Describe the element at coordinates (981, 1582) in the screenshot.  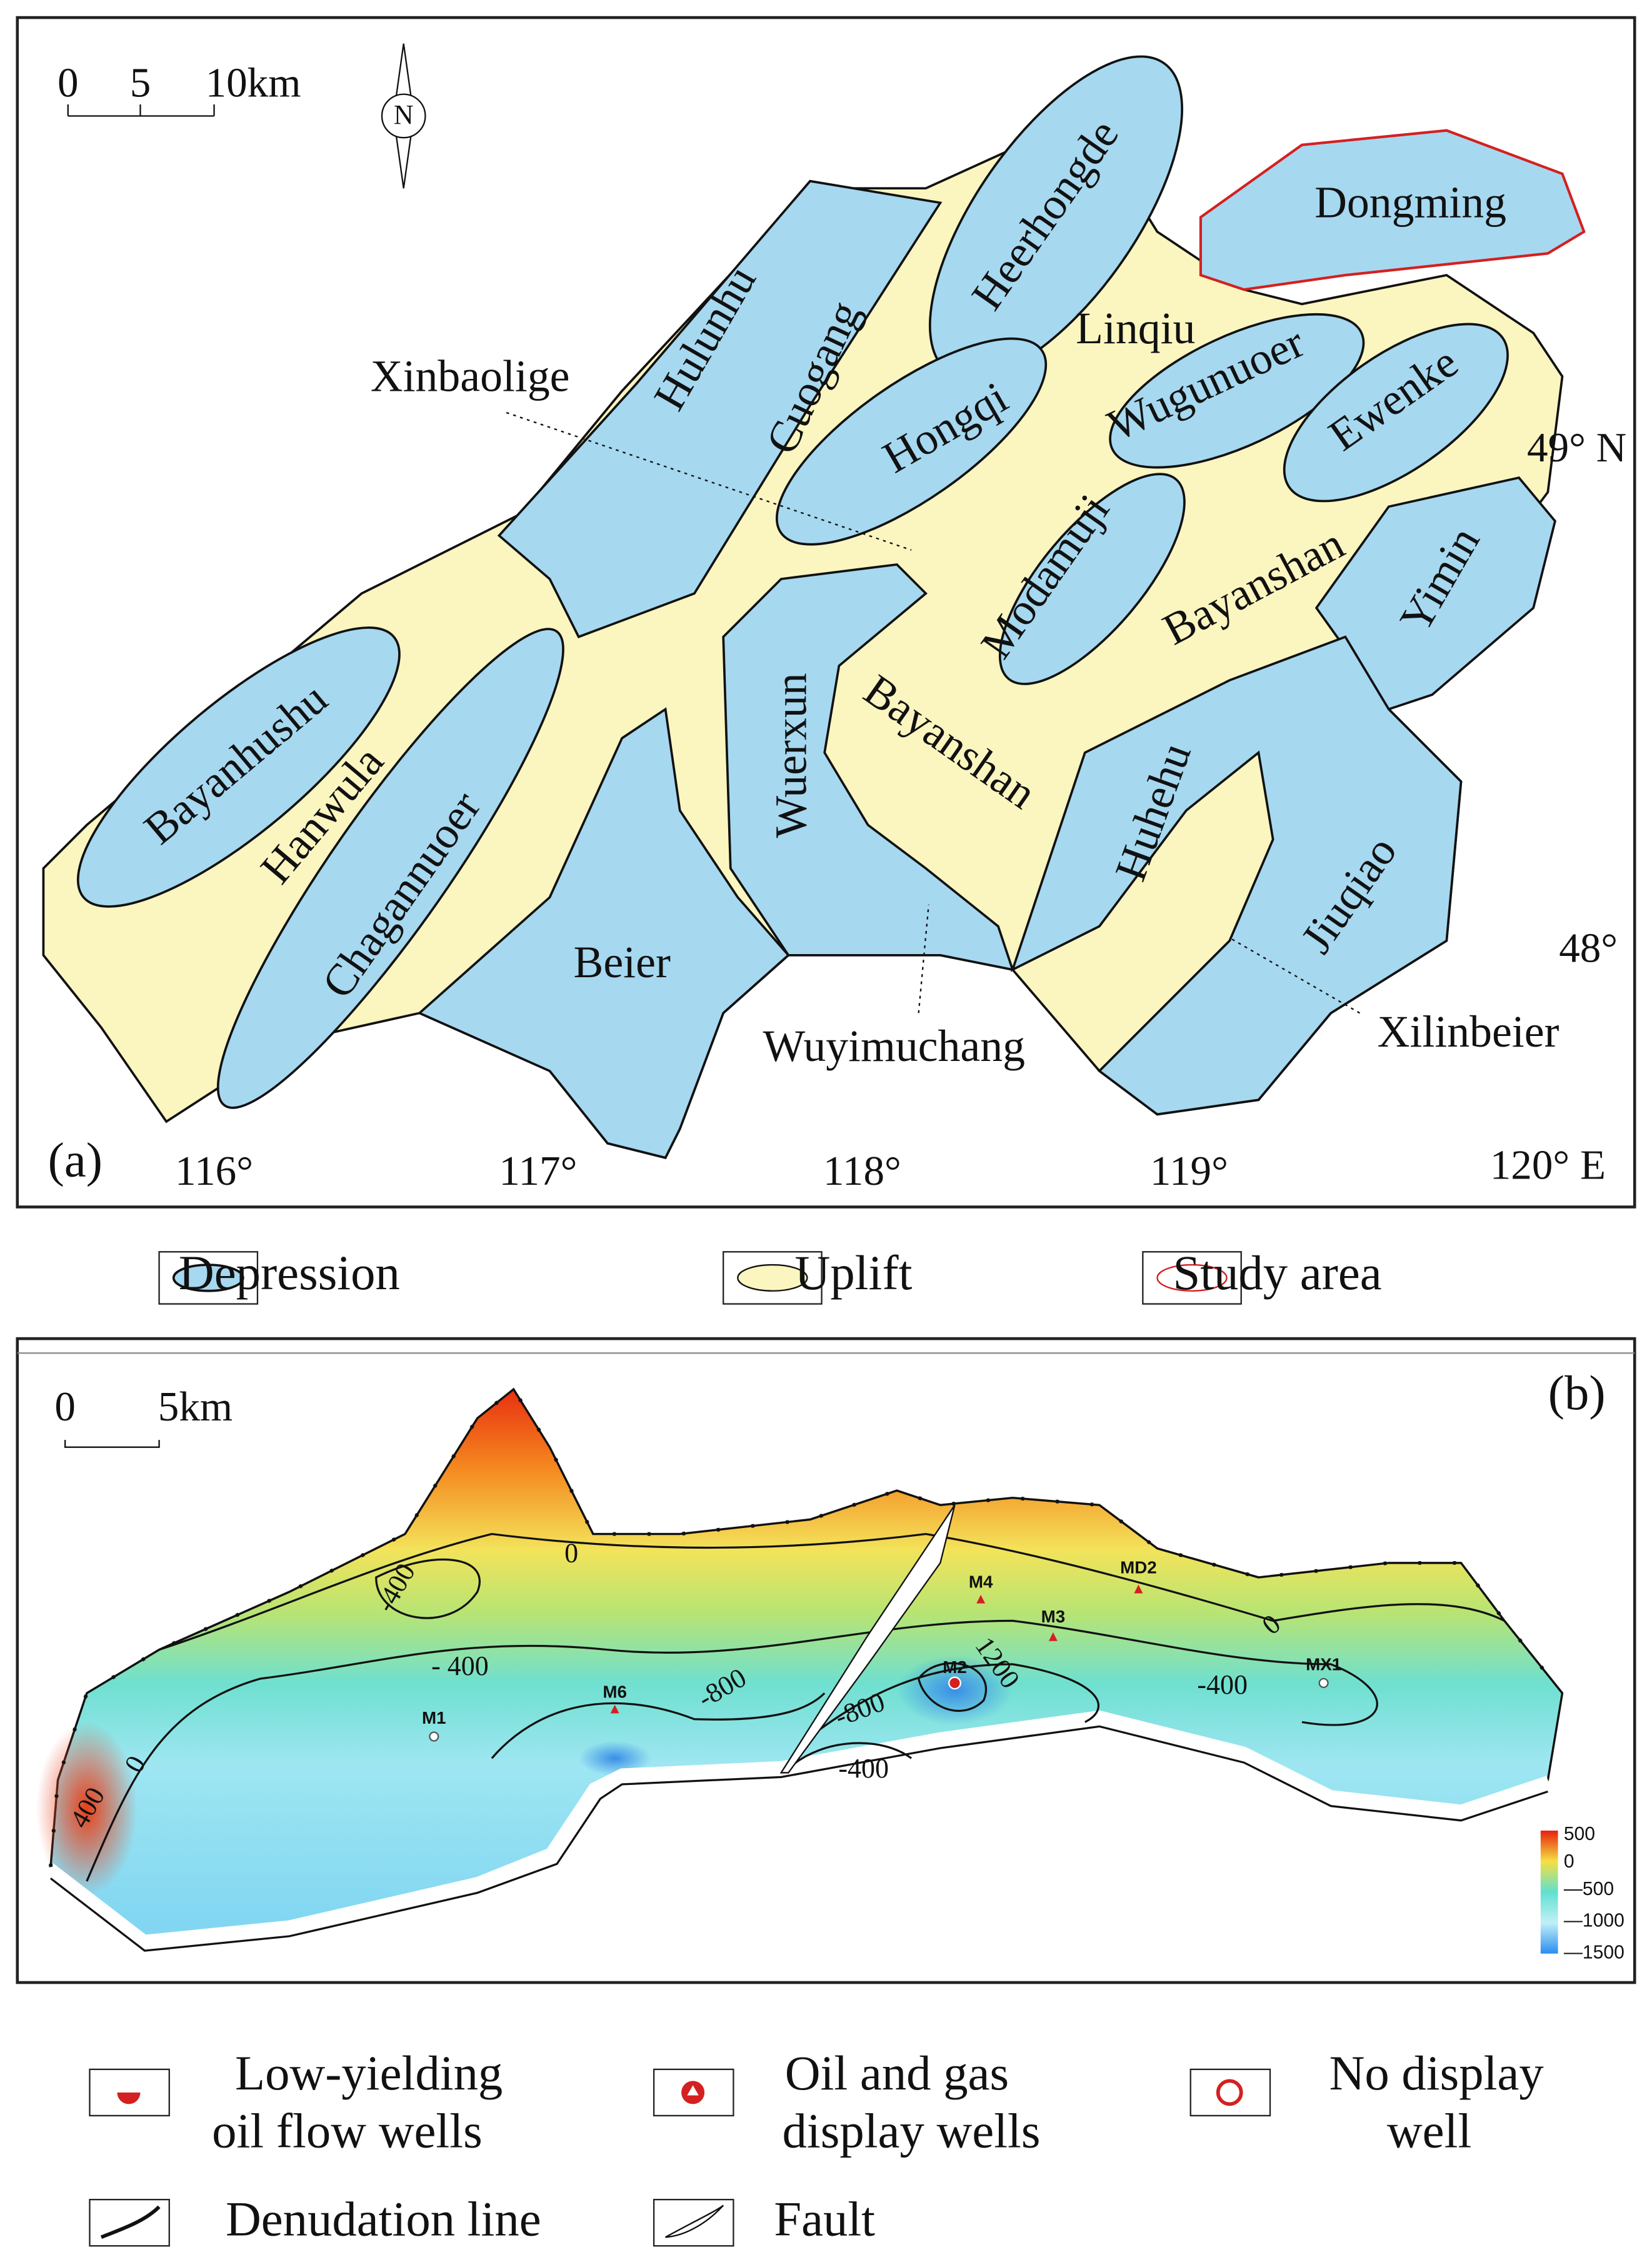
I see `well-label: M4` at that location.